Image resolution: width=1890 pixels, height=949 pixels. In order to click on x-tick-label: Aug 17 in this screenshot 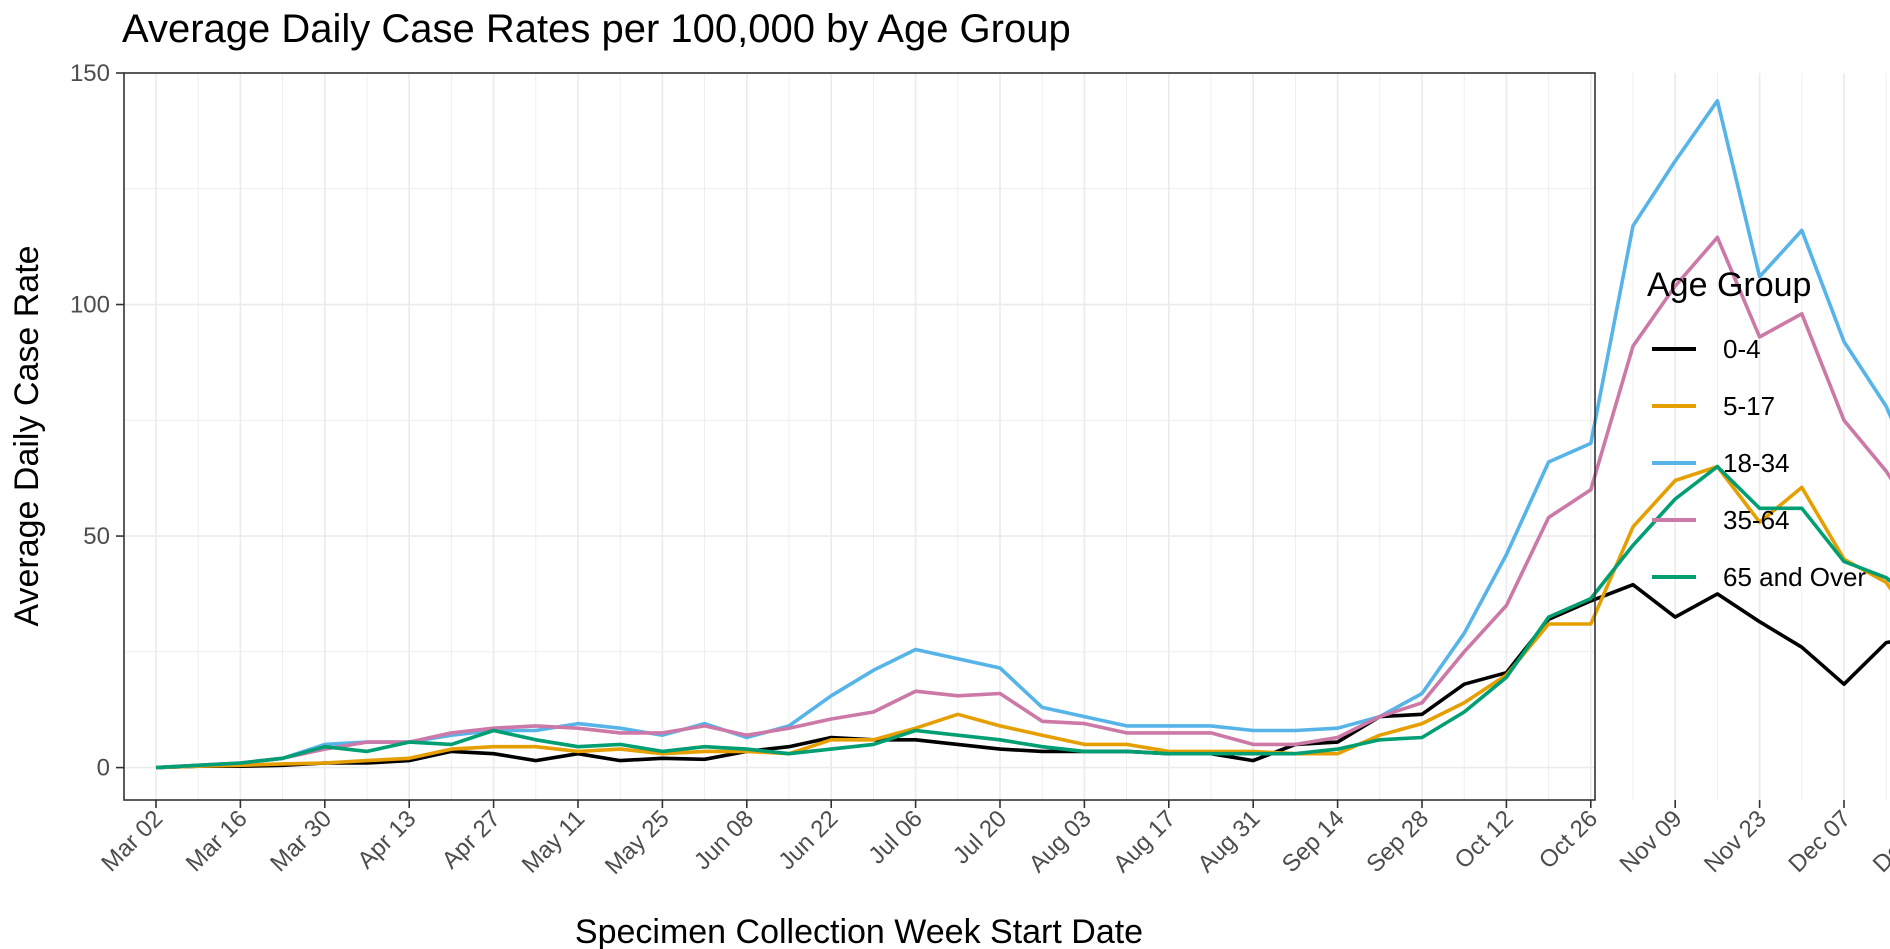, I will do `click(1144, 841)`.